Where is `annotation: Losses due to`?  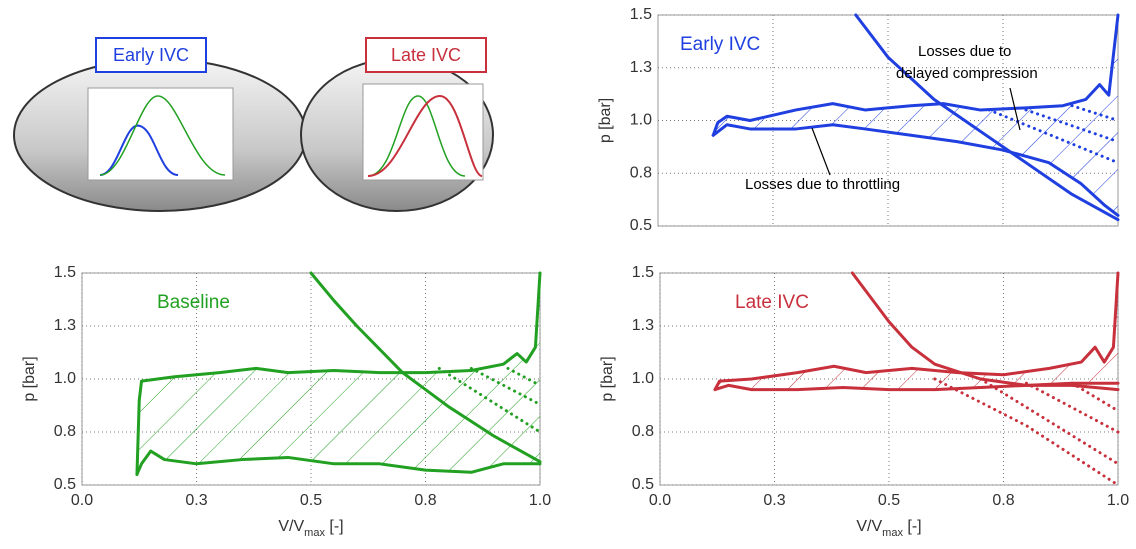
annotation: Losses due to is located at coordinates (964, 51).